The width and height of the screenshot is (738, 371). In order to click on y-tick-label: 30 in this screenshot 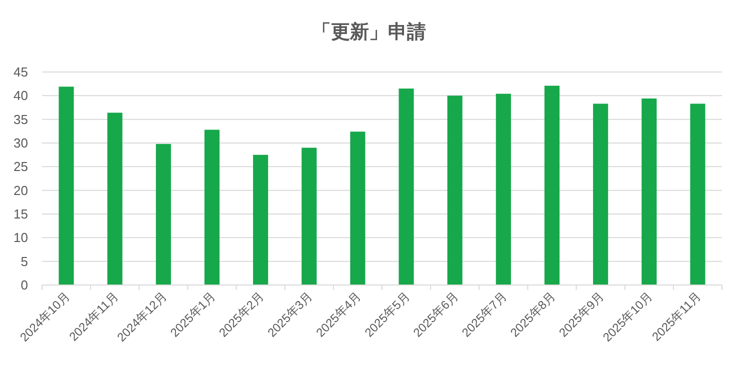, I will do `click(21, 143)`.